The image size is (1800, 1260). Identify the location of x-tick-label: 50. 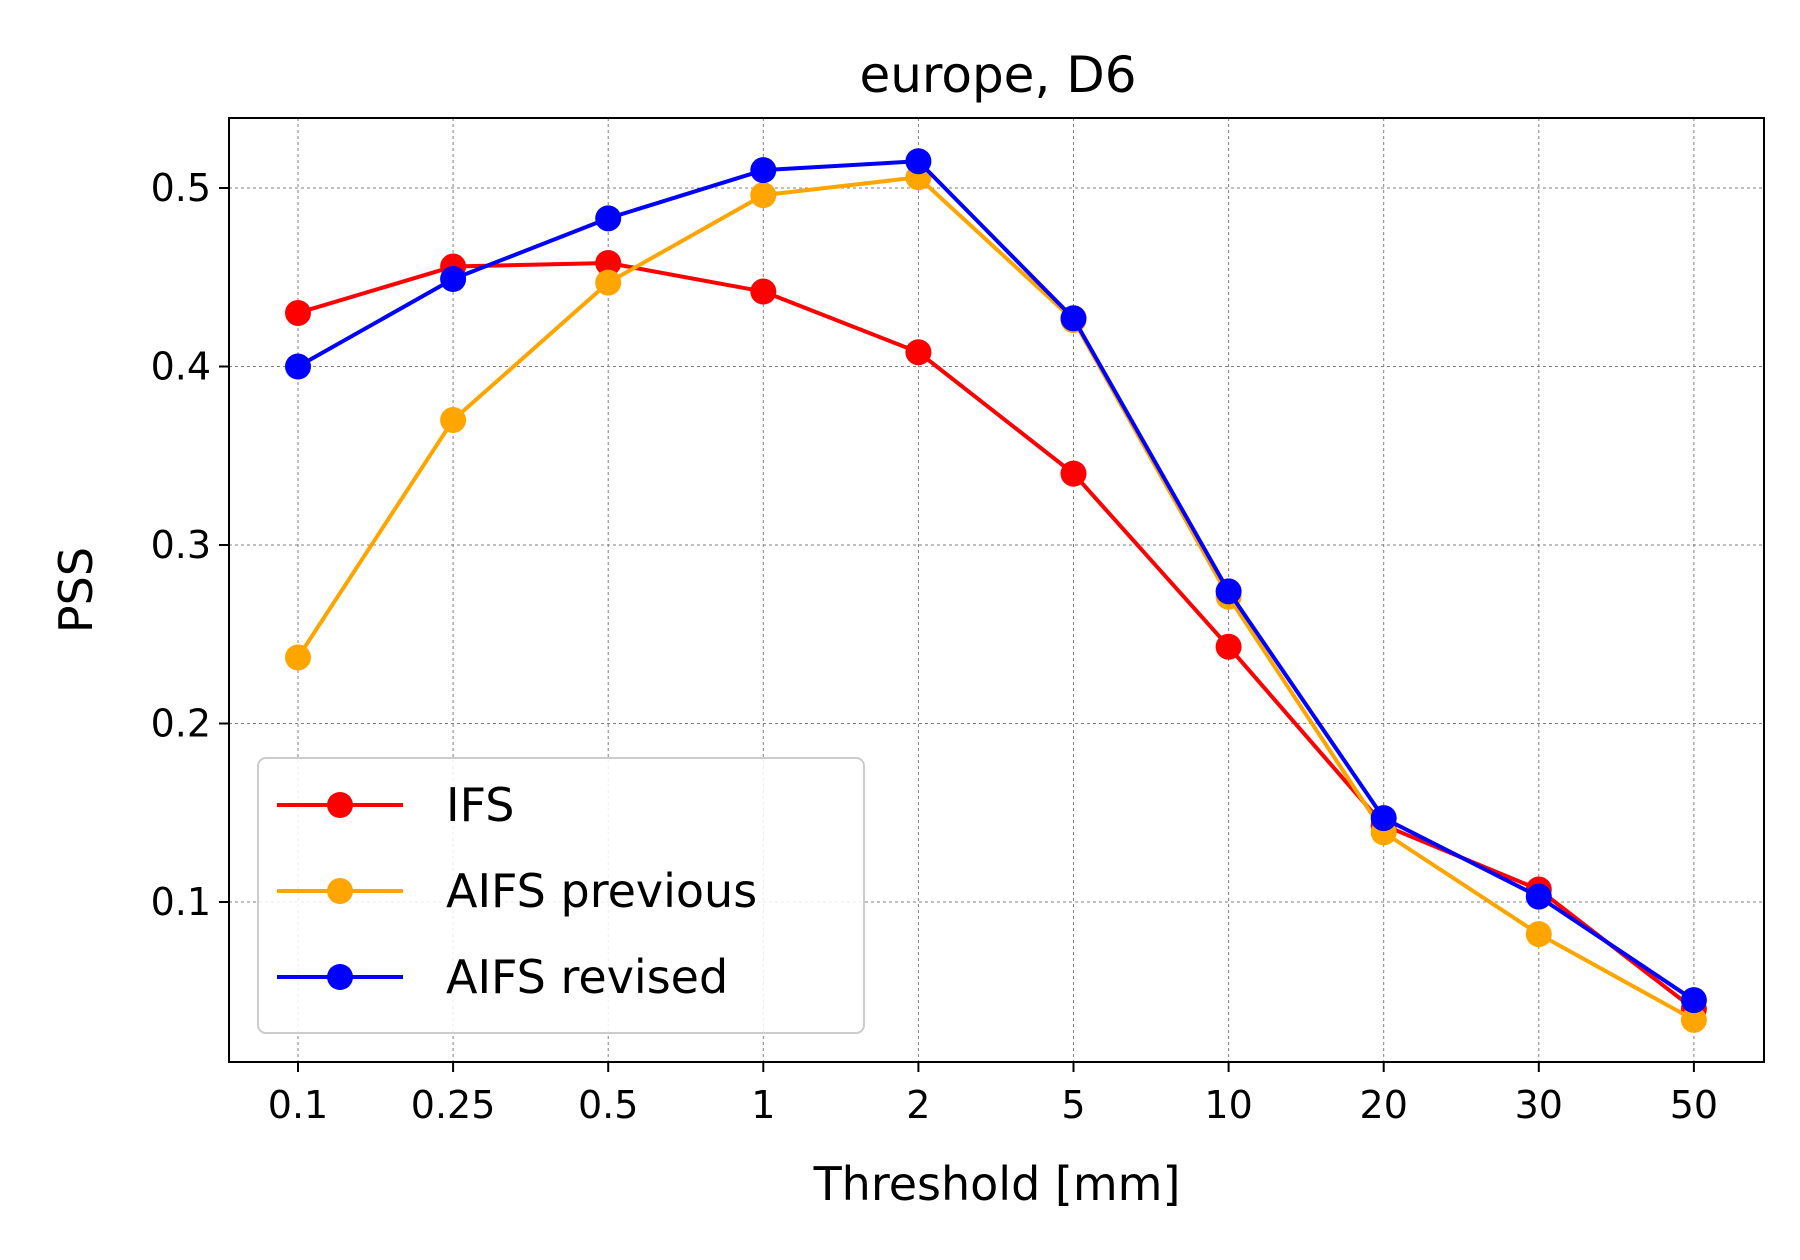
(1694, 1105).